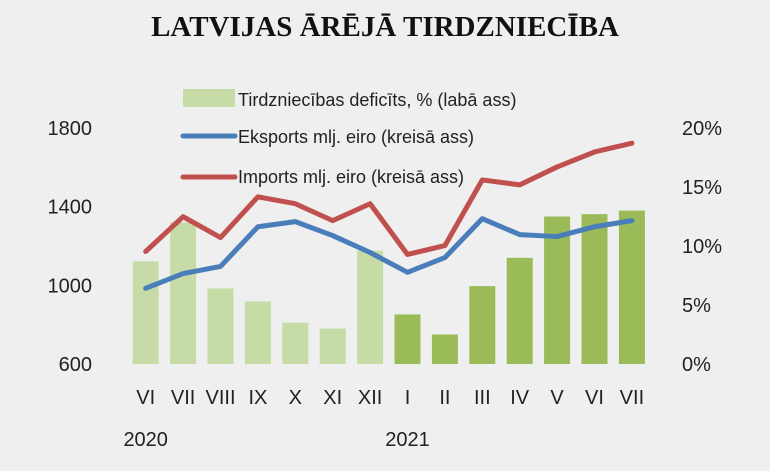 This screenshot has width=770, height=471. What do you see at coordinates (356, 137) in the screenshot?
I see `legend-label-export: Eksports mlj. eiro (kreisā ass)` at bounding box center [356, 137].